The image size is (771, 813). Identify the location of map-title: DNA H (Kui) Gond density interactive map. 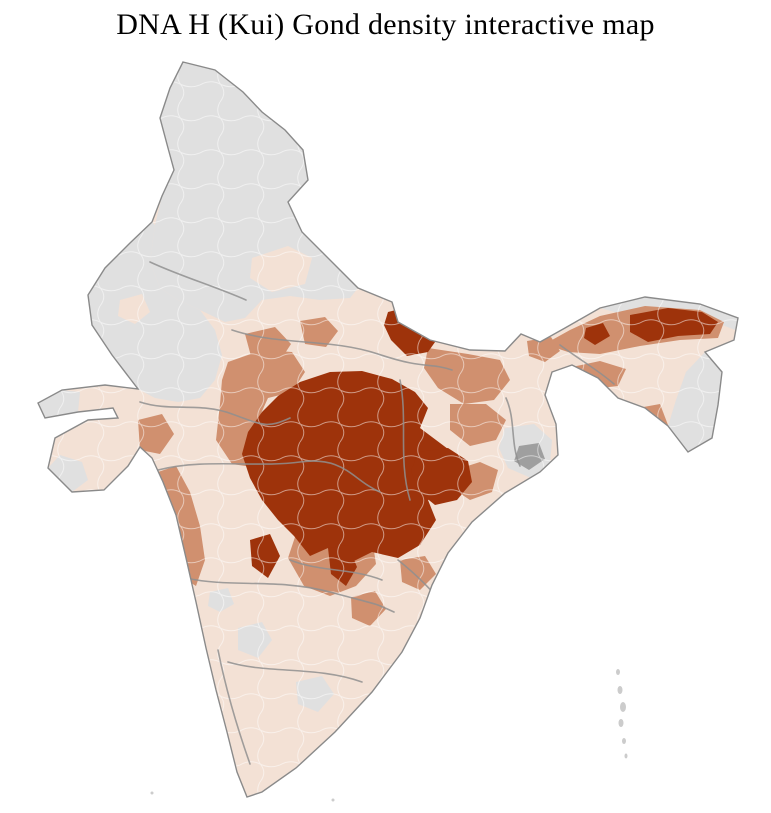
(385, 24).